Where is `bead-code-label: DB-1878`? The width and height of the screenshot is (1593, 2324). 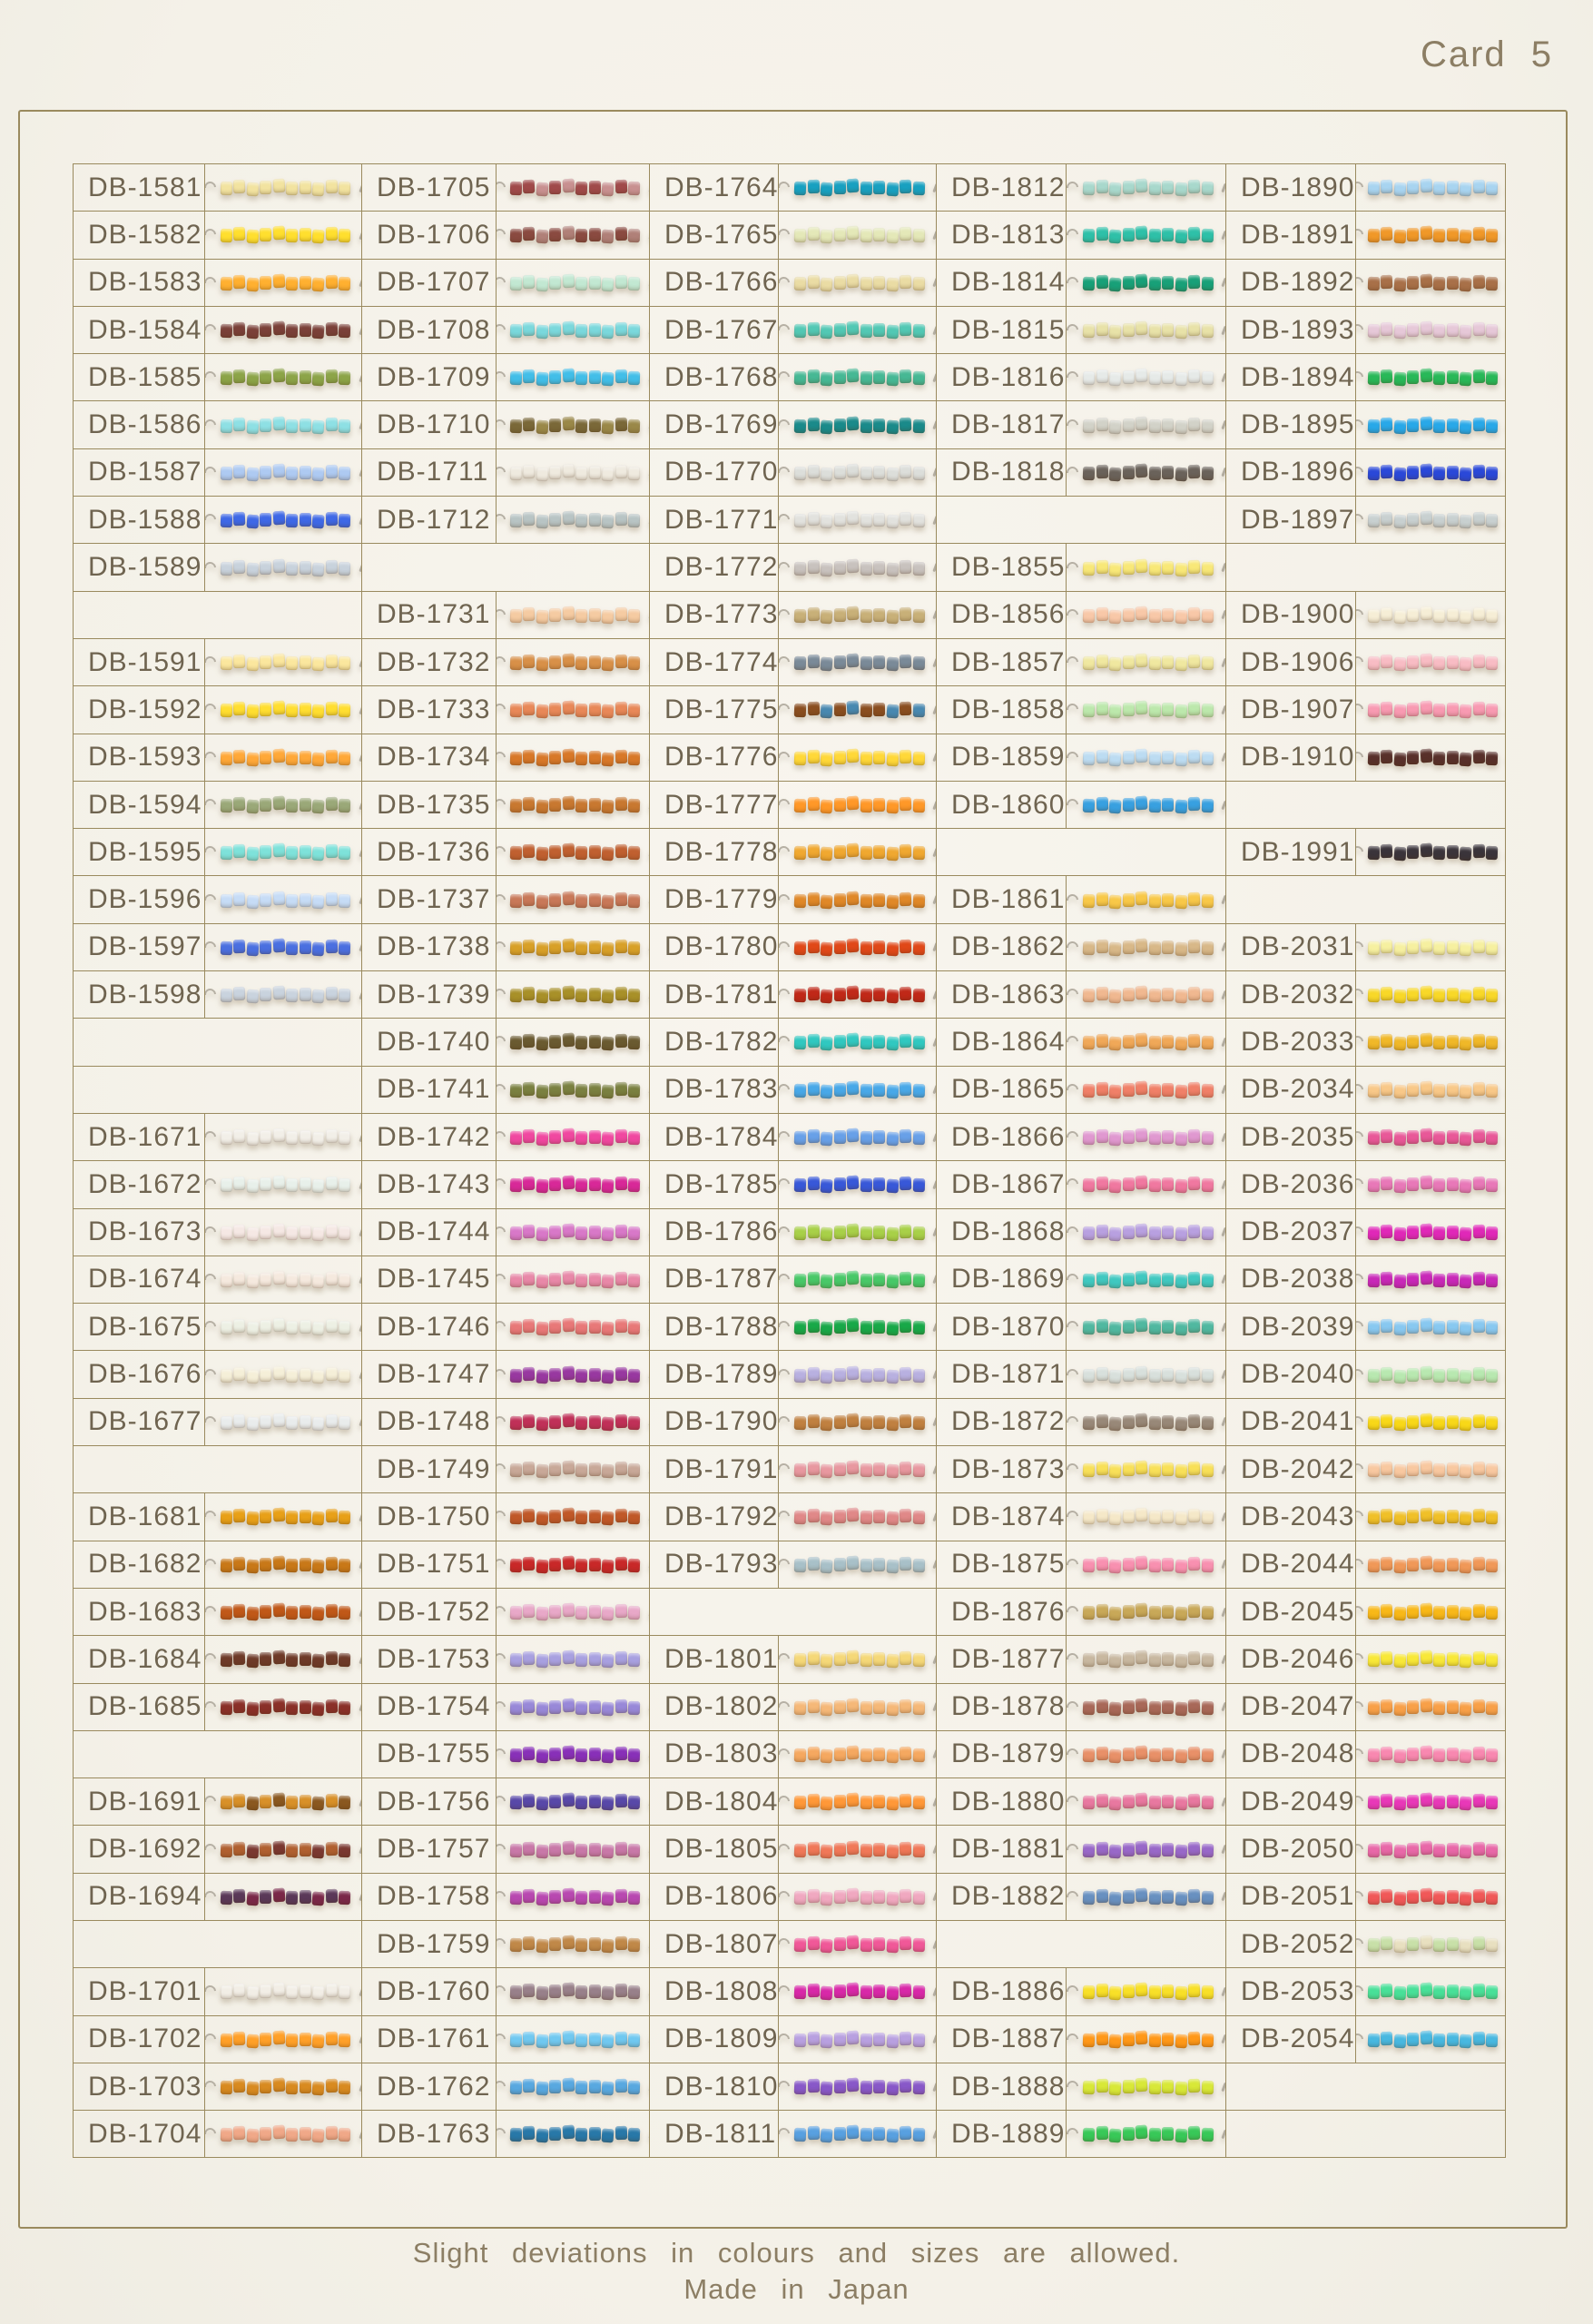
bead-code-label: DB-1878 is located at coordinates (1001, 1706).